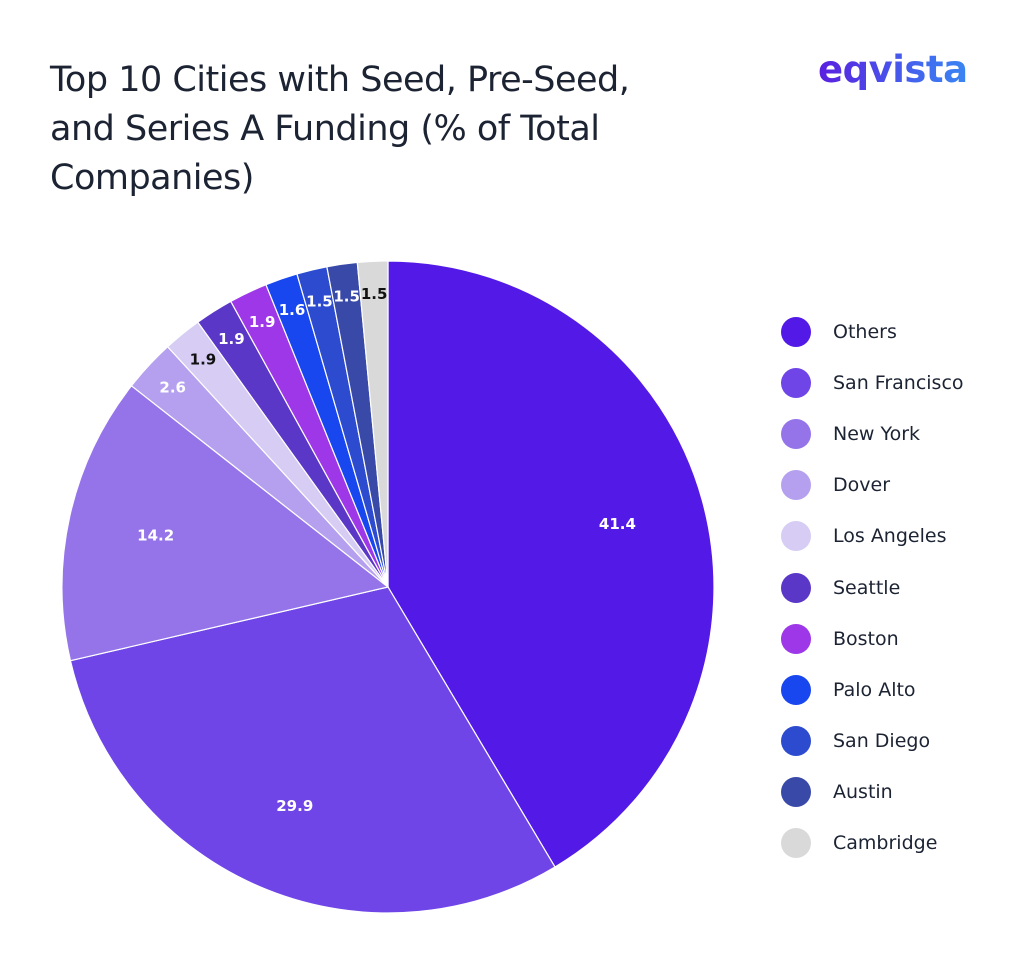 This screenshot has width=1024, height=978. I want to click on legend-item: San Francisco, so click(872, 382).